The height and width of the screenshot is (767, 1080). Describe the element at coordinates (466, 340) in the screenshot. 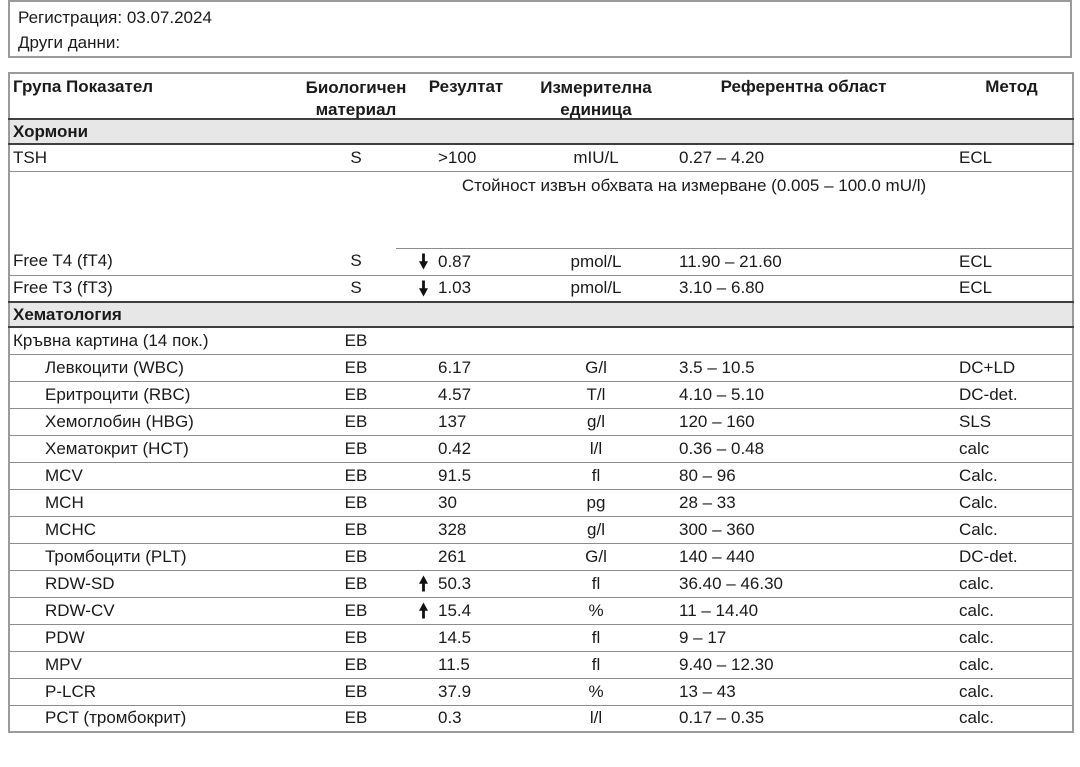

I see `result-cell` at that location.